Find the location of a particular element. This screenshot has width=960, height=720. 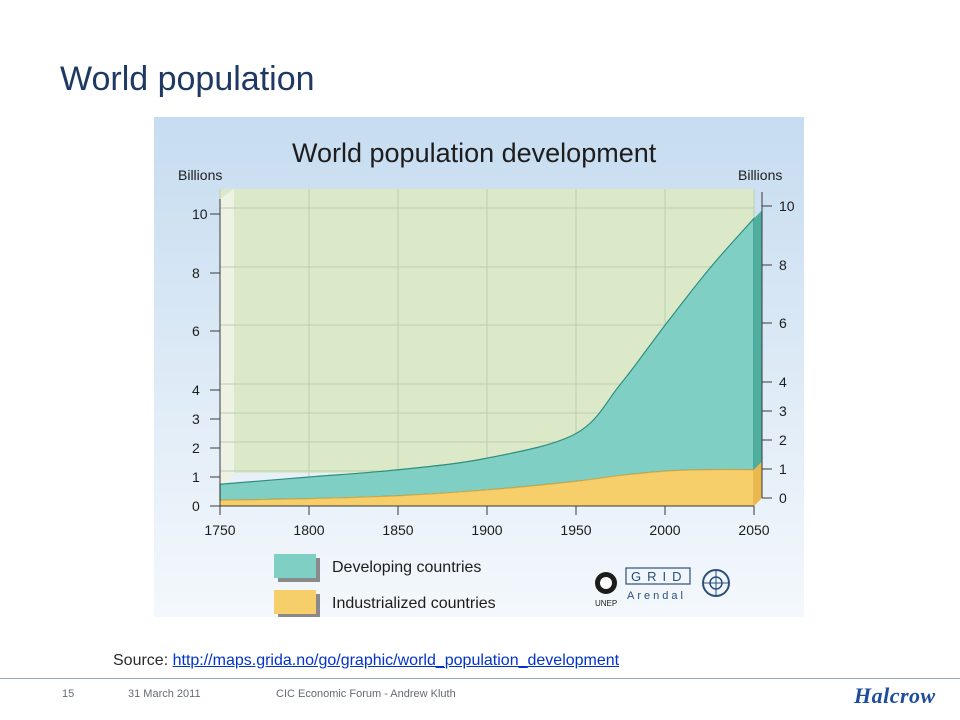

x-tick-label: 2050 is located at coordinates (753, 530).